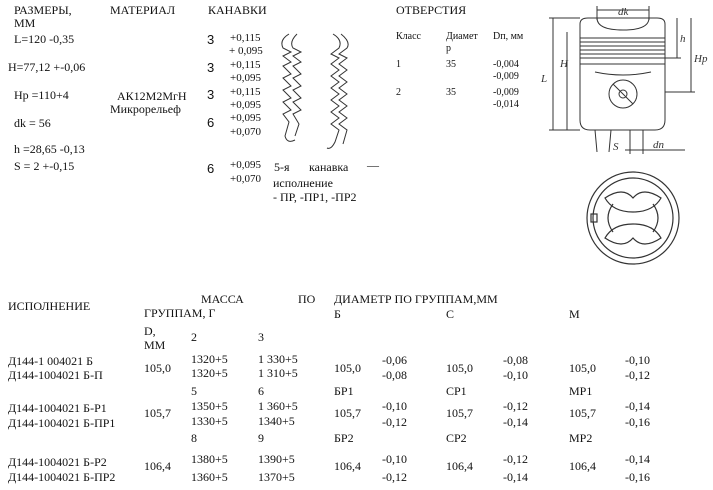 The height and width of the screenshot is (490, 713). Describe the element at coordinates (431, 10) in the screenshot. I see `holes-header: ОТВЕРСТИЯ` at that location.